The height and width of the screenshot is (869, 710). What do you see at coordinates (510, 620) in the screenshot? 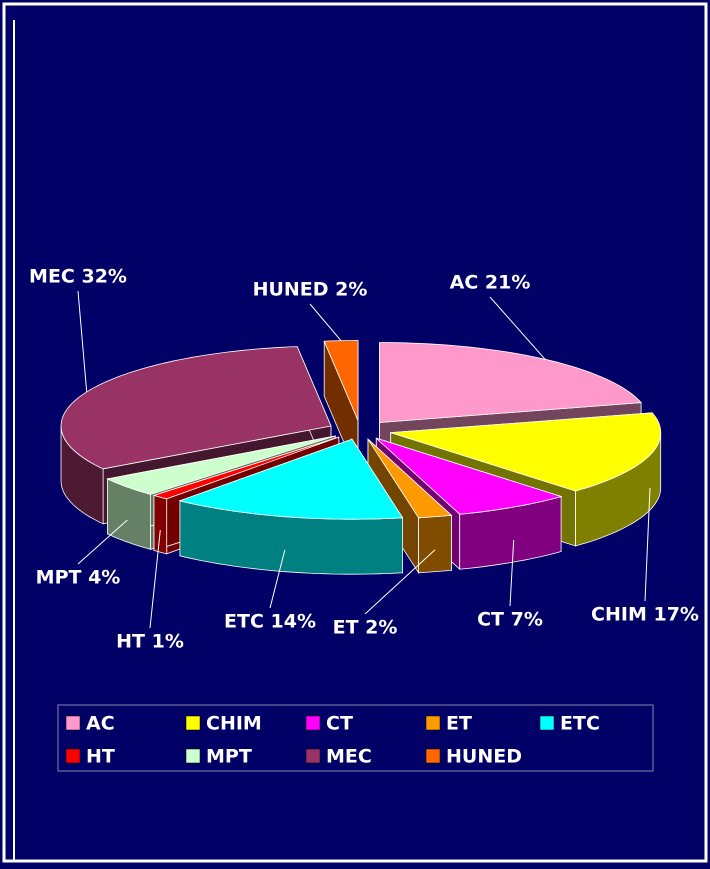
I see `data-label: CT 7%` at bounding box center [510, 620].